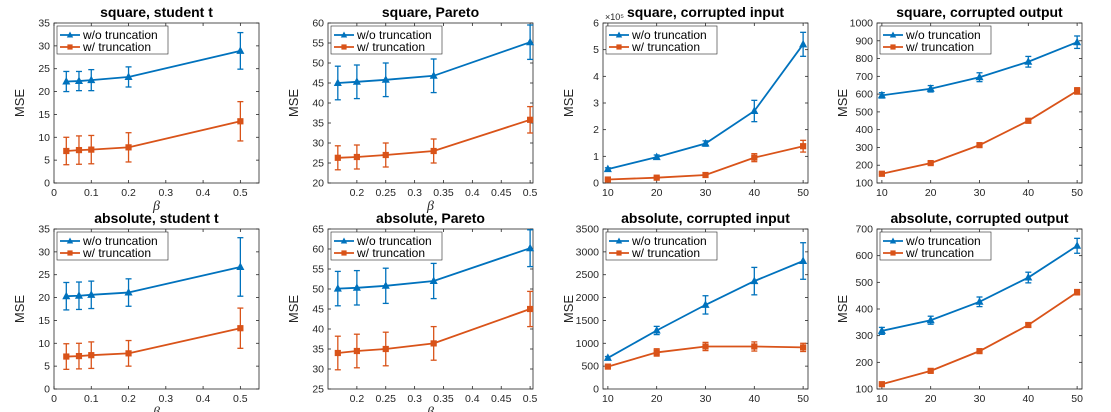 The image size is (1111, 412). I want to click on y-tick-label: 400, so click(864, 310).